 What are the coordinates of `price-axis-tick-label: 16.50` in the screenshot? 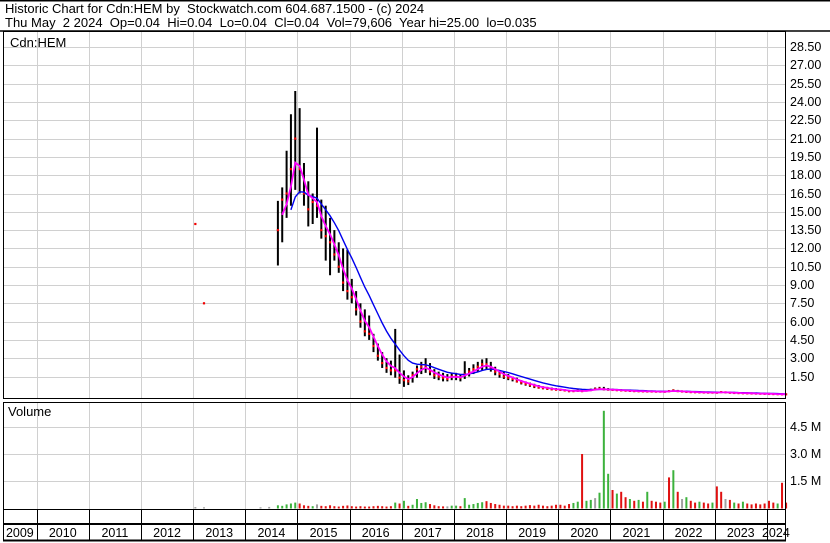 It's located at (806, 193).